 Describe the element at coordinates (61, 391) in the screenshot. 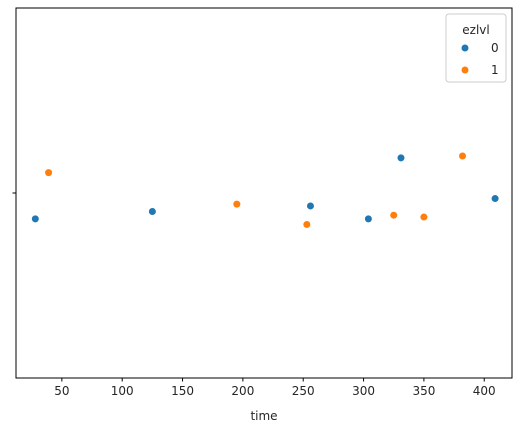

I see `x-tick-label: 50` at that location.